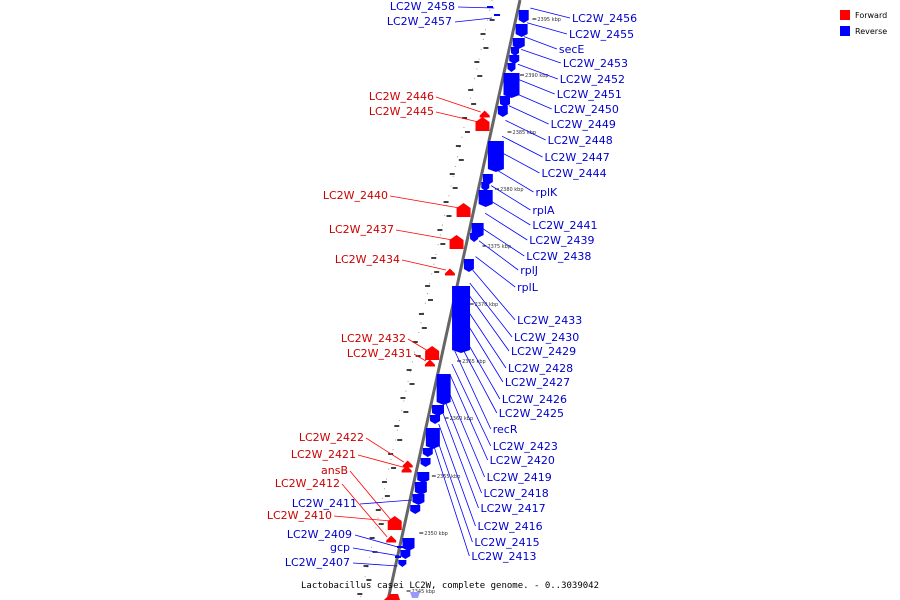 This screenshot has width=900, height=600. Describe the element at coordinates (355, 195) in the screenshot. I see `forward-gene-label: LC2W_2440` at that location.